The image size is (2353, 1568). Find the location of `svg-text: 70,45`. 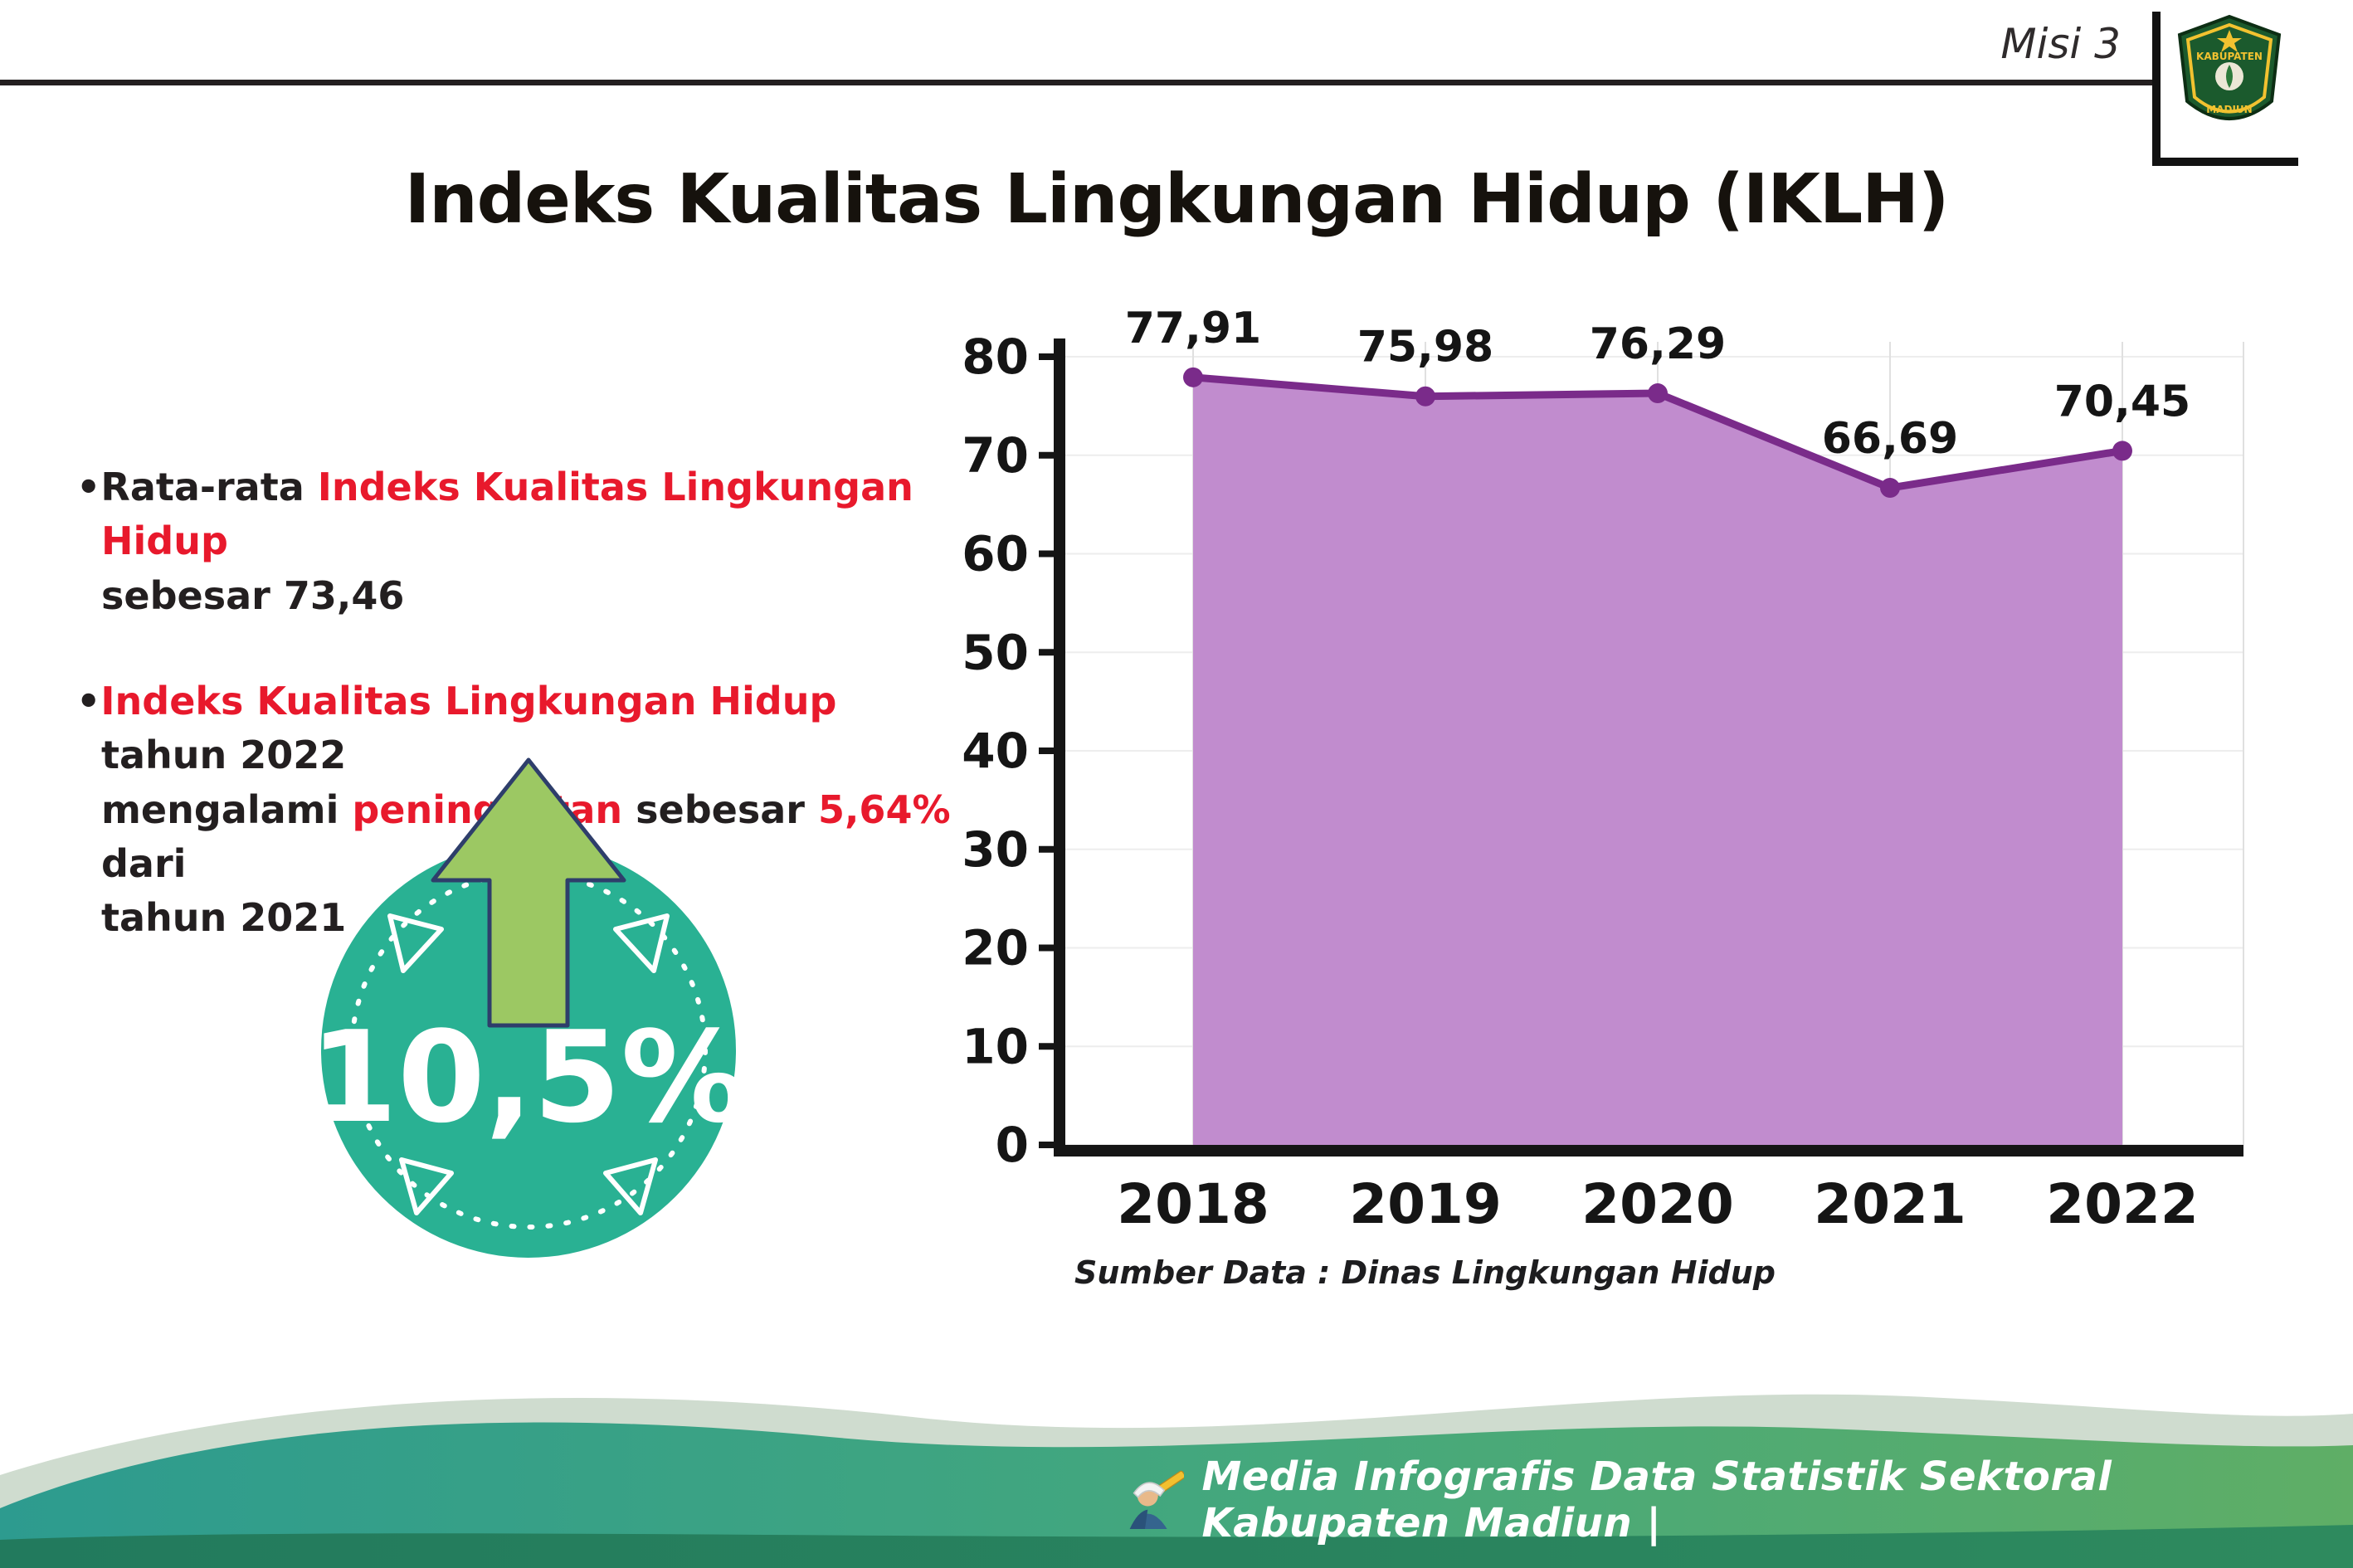

svg-text: 70,45 is located at coordinates (2122, 401).